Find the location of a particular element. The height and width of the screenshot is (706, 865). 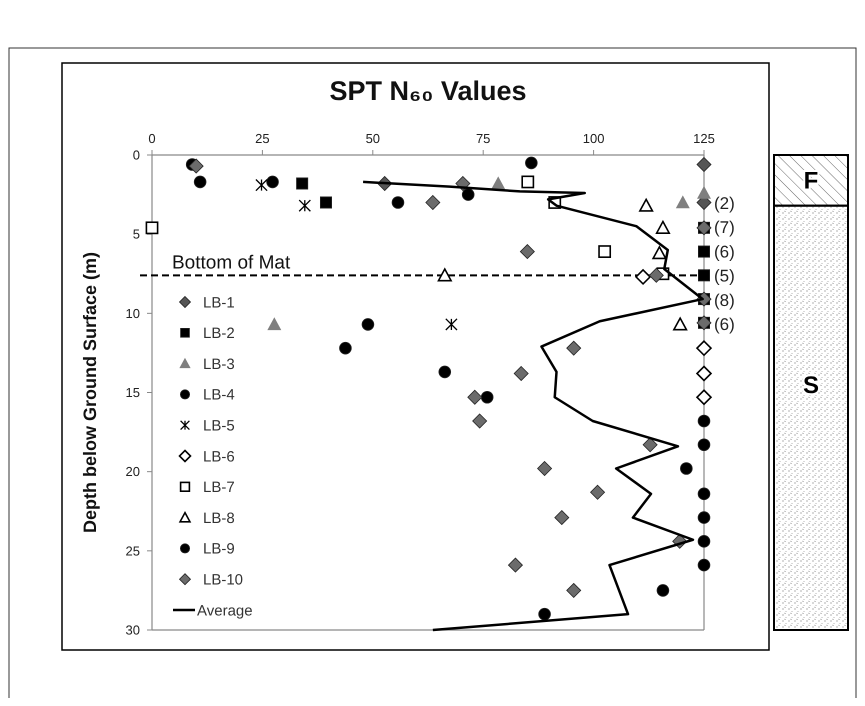

legend-label: LB-10 is located at coordinates (223, 579).